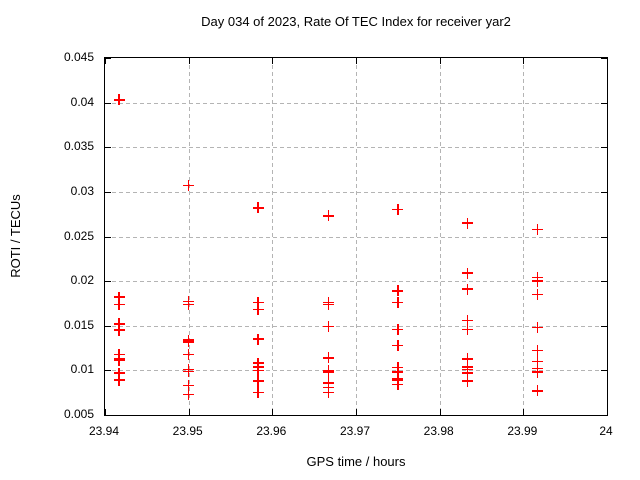 This screenshot has height=480, width=640. I want to click on x-tick-label: 23.99, so click(522, 431).